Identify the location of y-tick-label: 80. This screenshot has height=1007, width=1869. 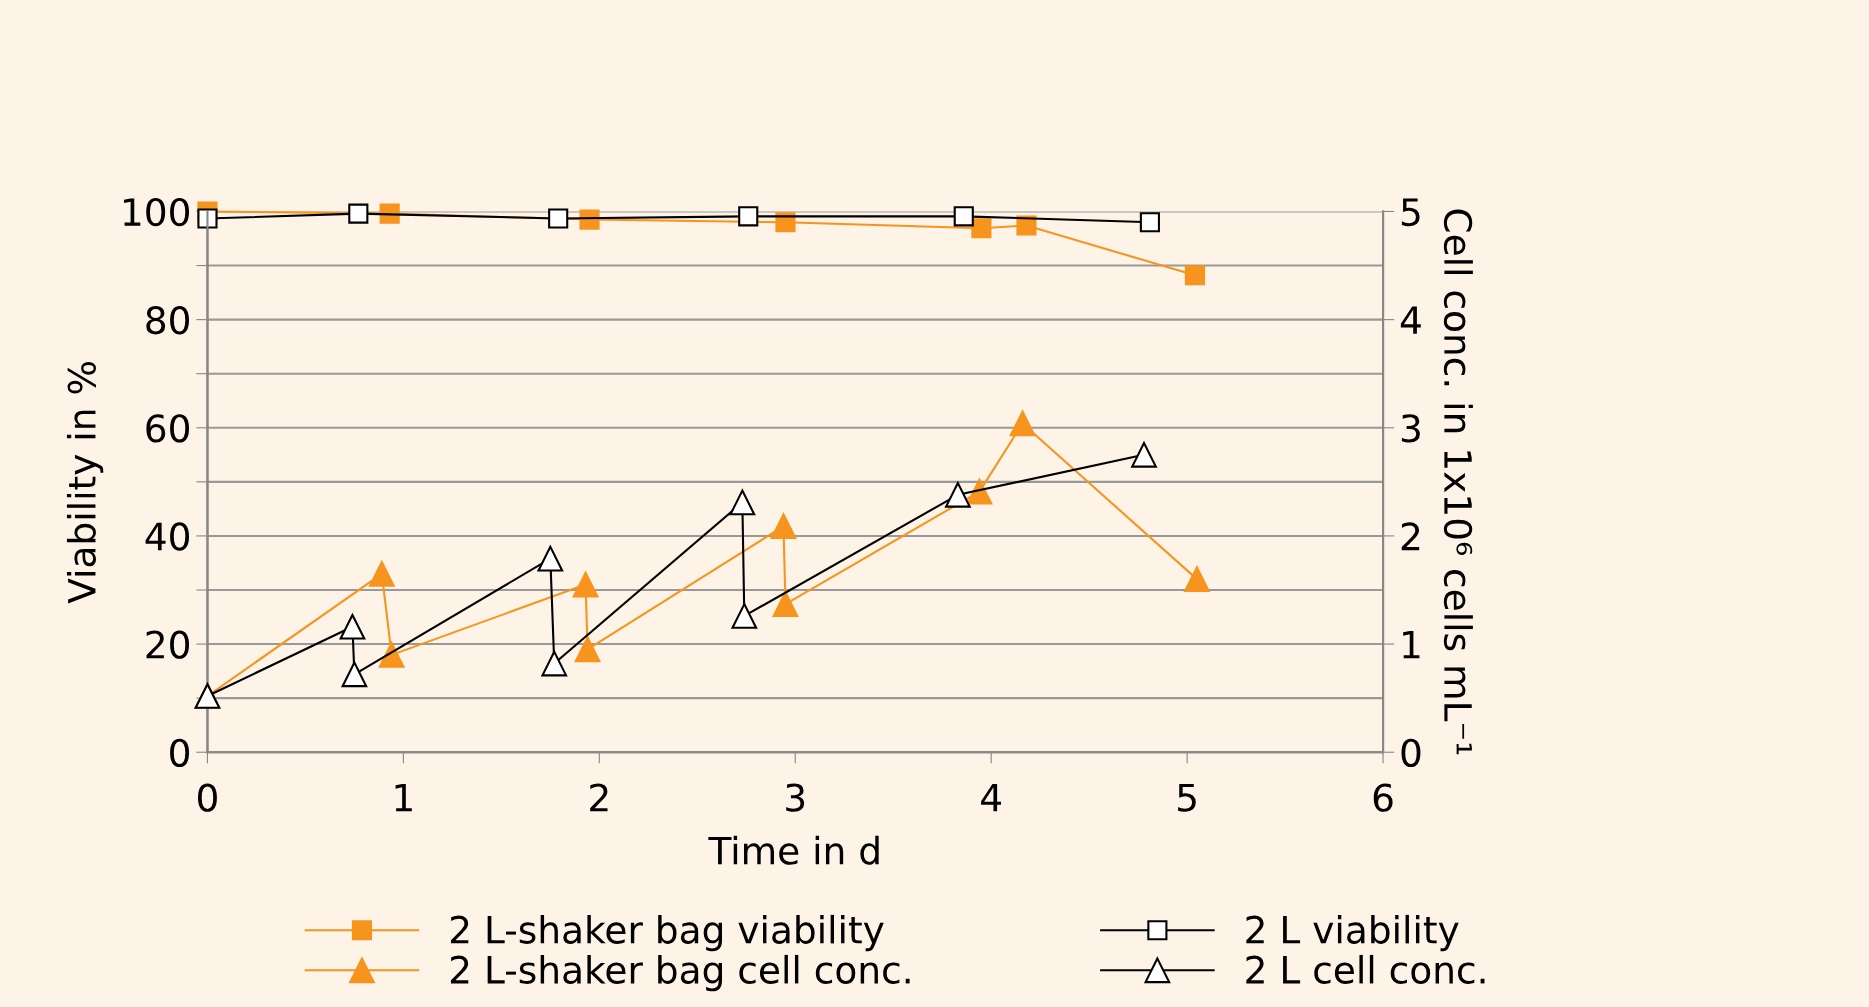
(167, 320).